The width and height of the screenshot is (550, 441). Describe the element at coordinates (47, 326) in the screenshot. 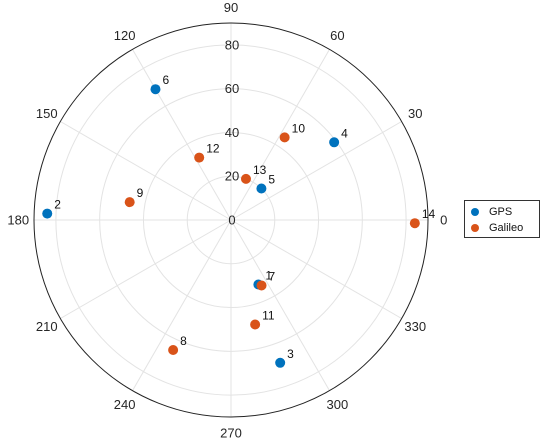

I see `angle-tick-label: 210` at that location.